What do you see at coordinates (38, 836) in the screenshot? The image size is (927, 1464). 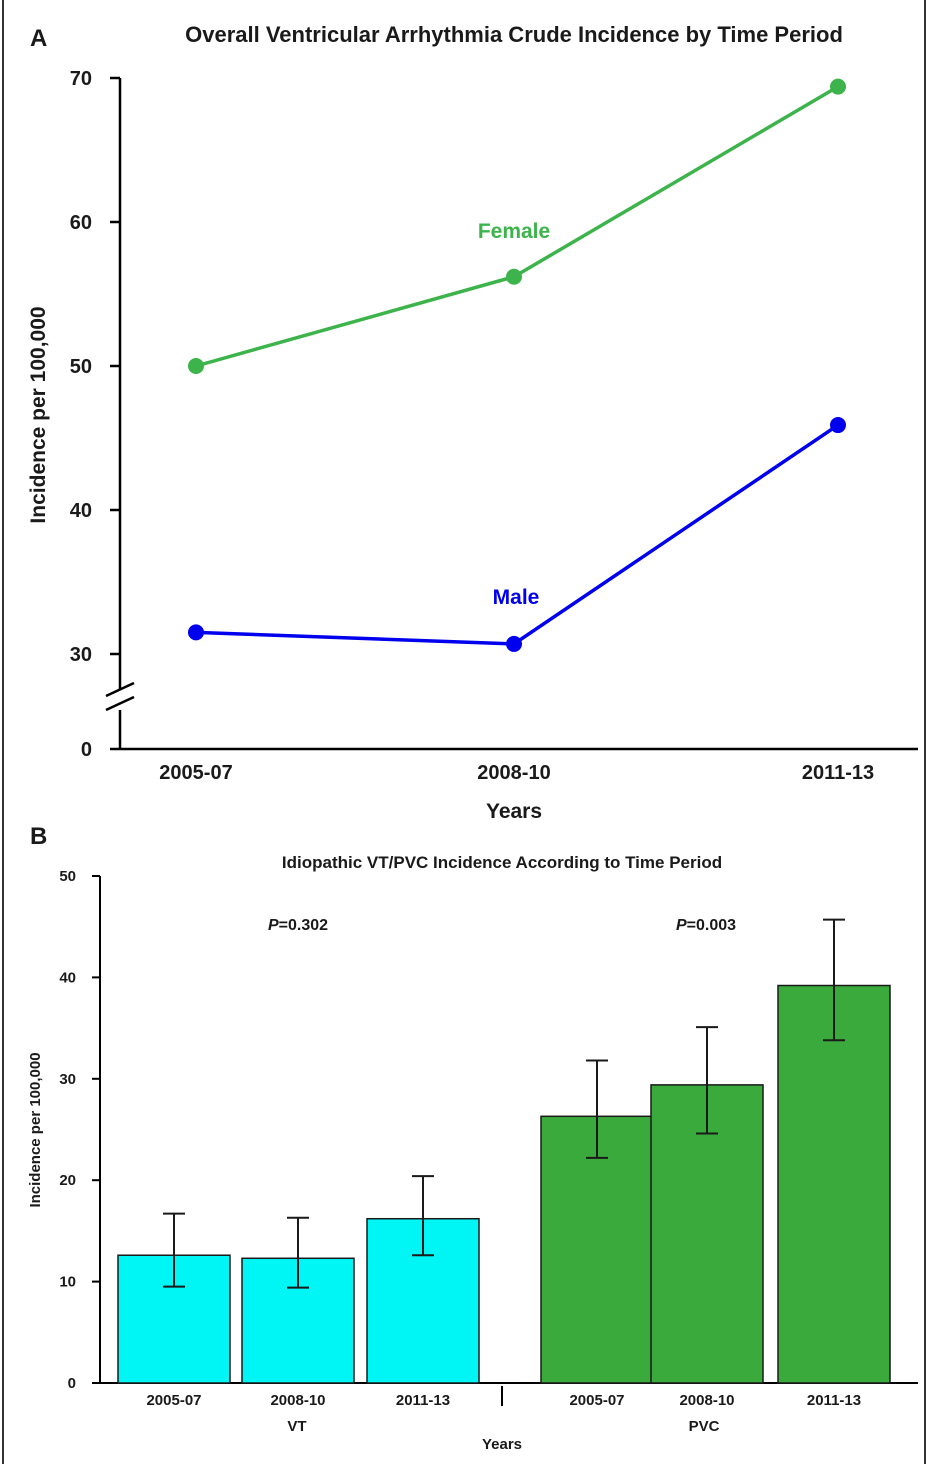 I see `panel-b-letter: B` at bounding box center [38, 836].